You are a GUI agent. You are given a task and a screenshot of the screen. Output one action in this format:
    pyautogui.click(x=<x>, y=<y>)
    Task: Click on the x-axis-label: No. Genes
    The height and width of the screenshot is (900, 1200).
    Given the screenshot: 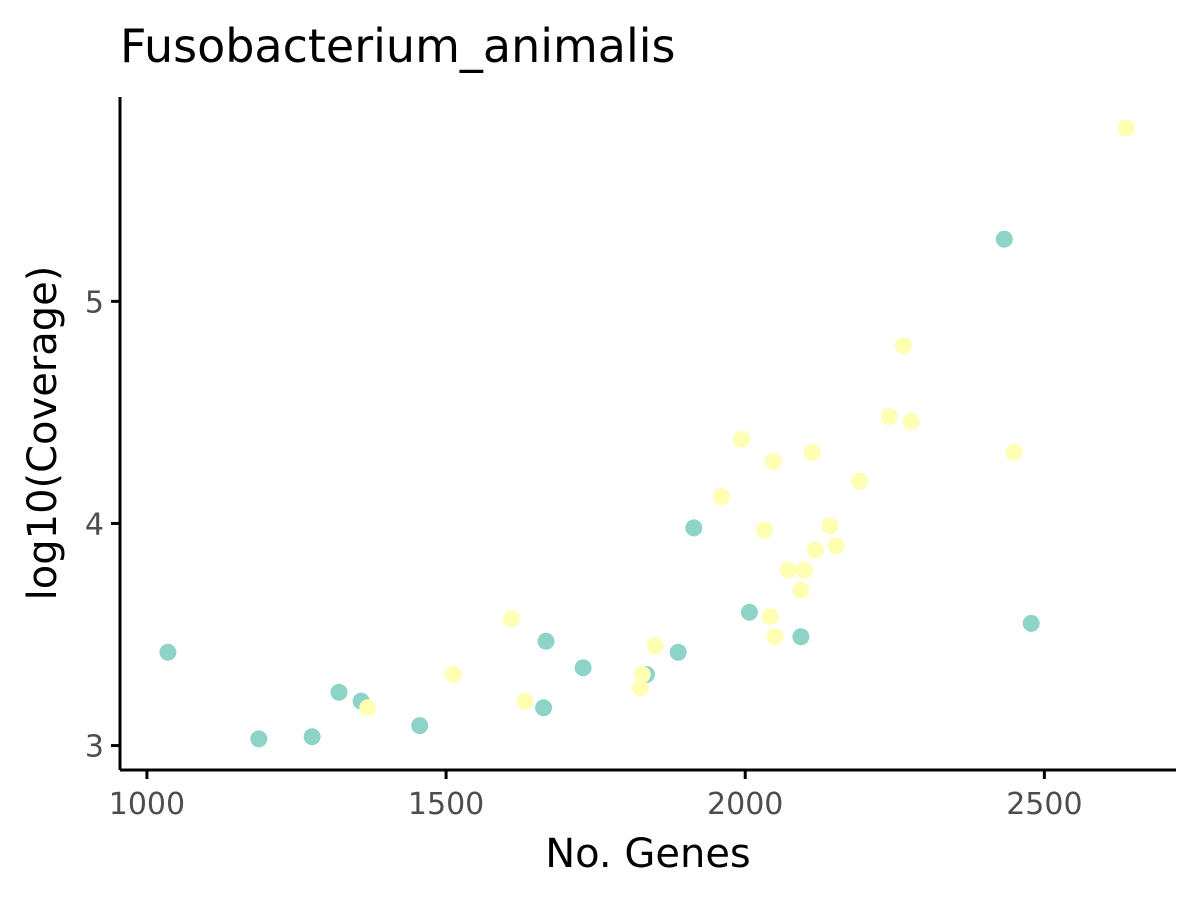 What is the action you would take?
    pyautogui.click(x=648, y=854)
    